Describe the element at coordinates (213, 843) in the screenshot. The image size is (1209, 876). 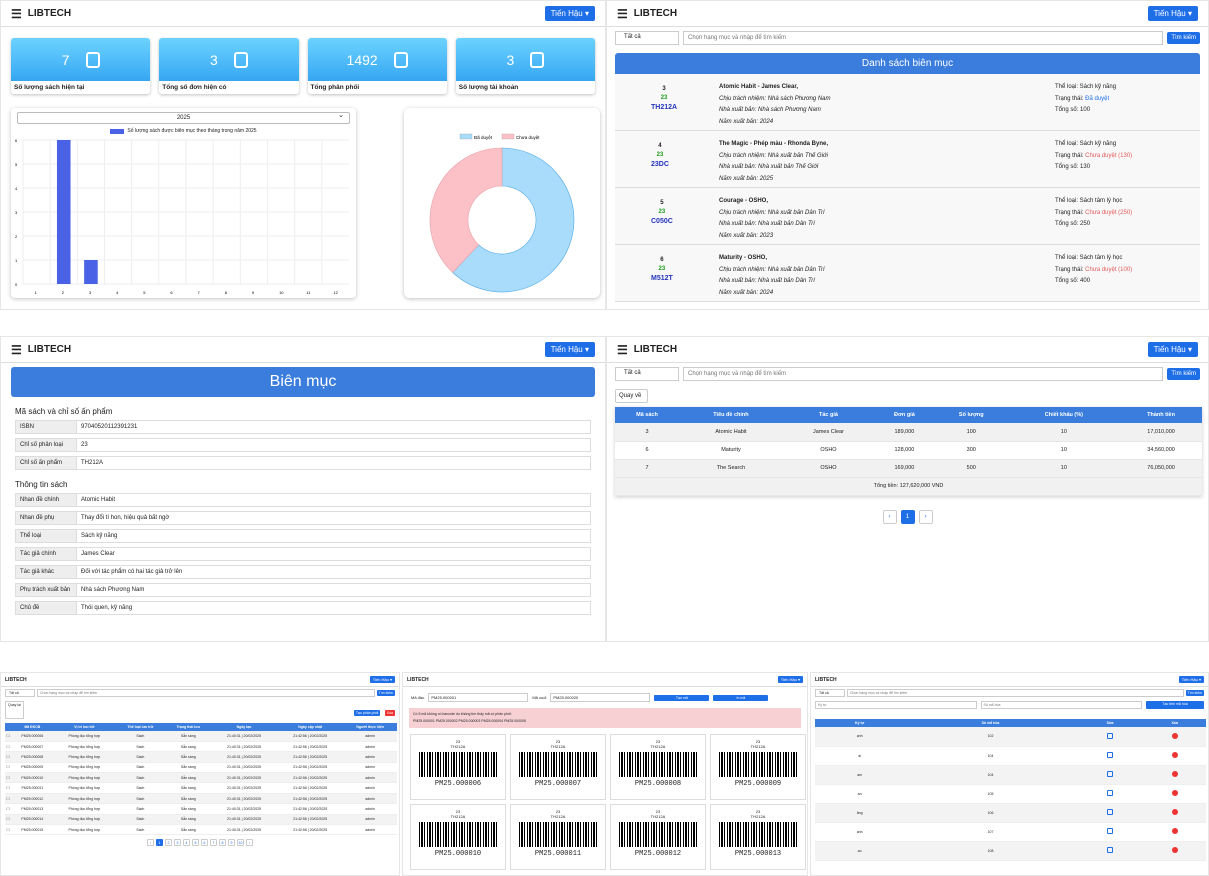
I see `page-button: 7` at that location.